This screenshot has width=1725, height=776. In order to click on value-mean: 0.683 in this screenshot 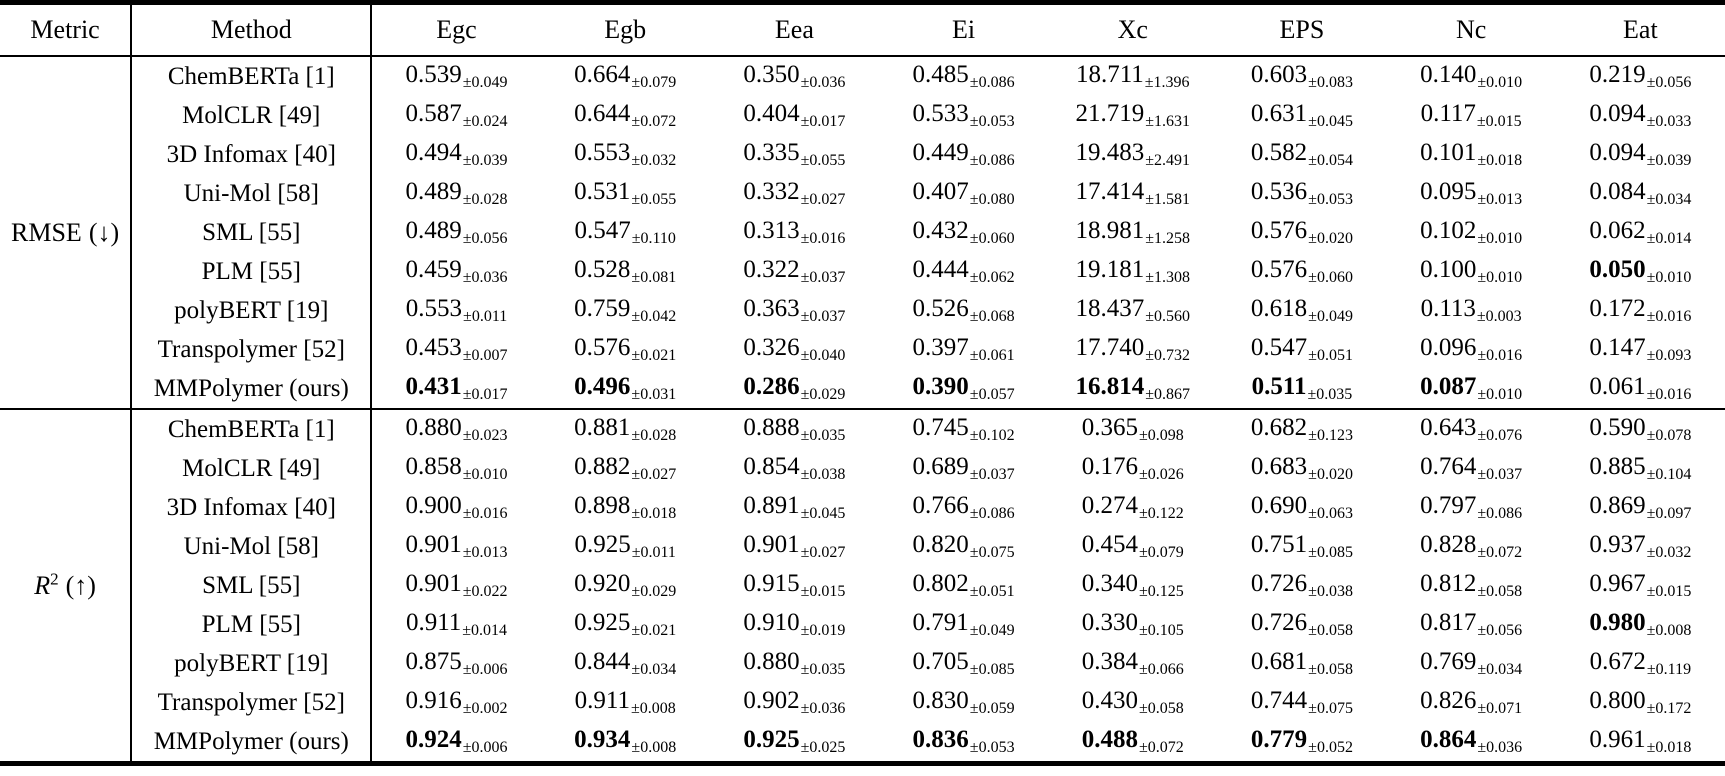, I will do `click(1279, 466)`.